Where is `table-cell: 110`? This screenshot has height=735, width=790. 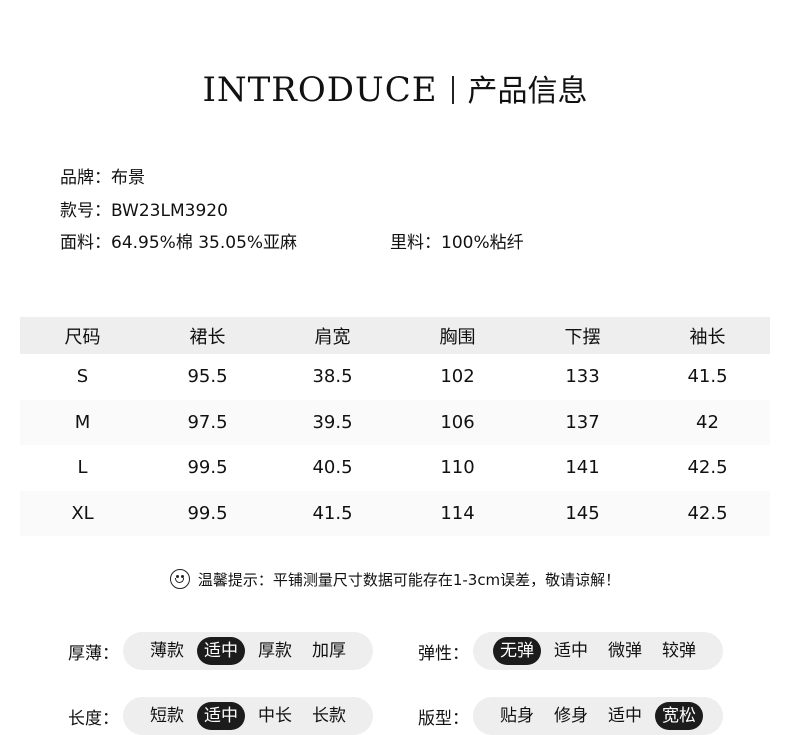 table-cell: 110 is located at coordinates (457, 468).